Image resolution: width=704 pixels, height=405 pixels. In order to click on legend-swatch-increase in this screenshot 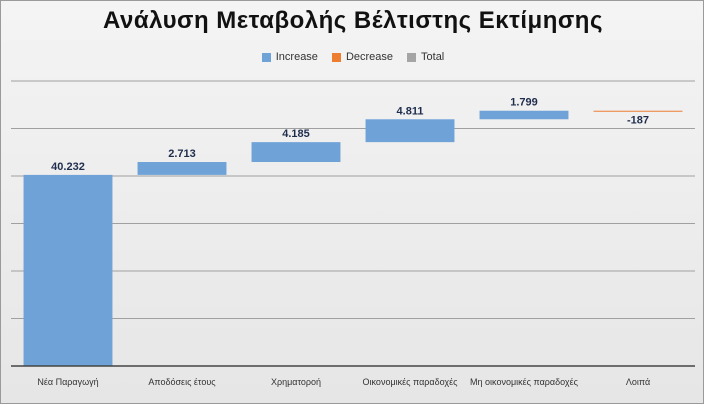, I will do `click(266, 57)`.